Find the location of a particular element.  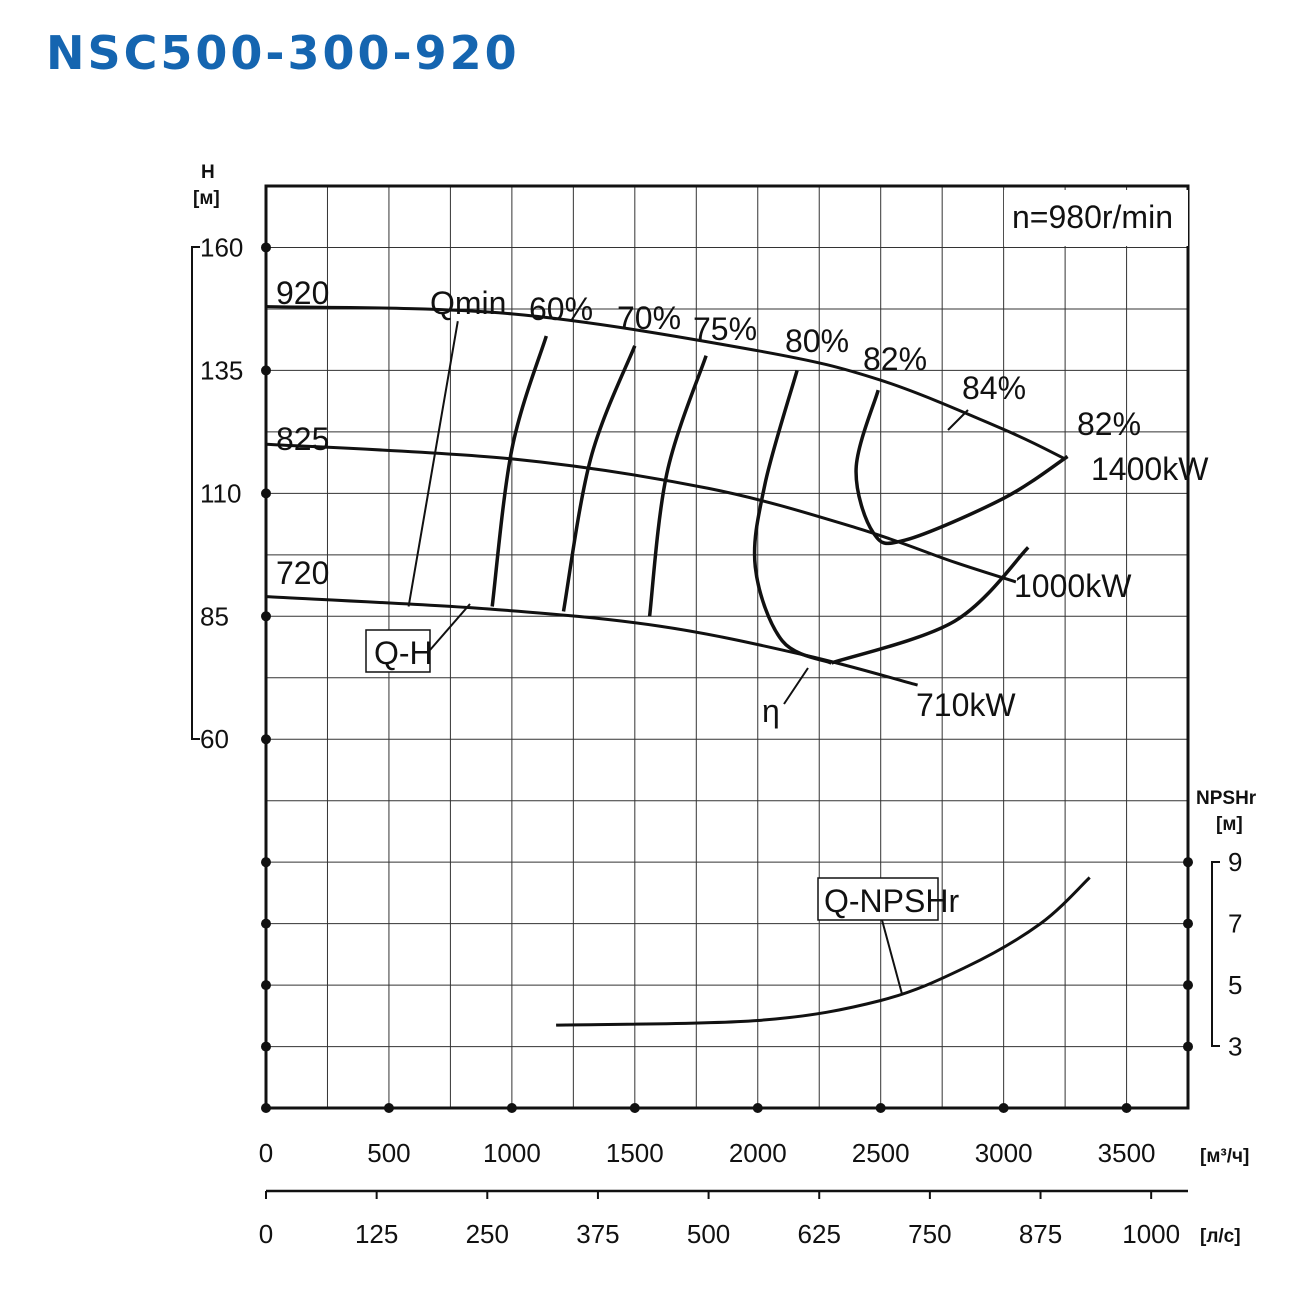

y-right-axis: 9 7 5 3 is located at coordinates (751, 954).